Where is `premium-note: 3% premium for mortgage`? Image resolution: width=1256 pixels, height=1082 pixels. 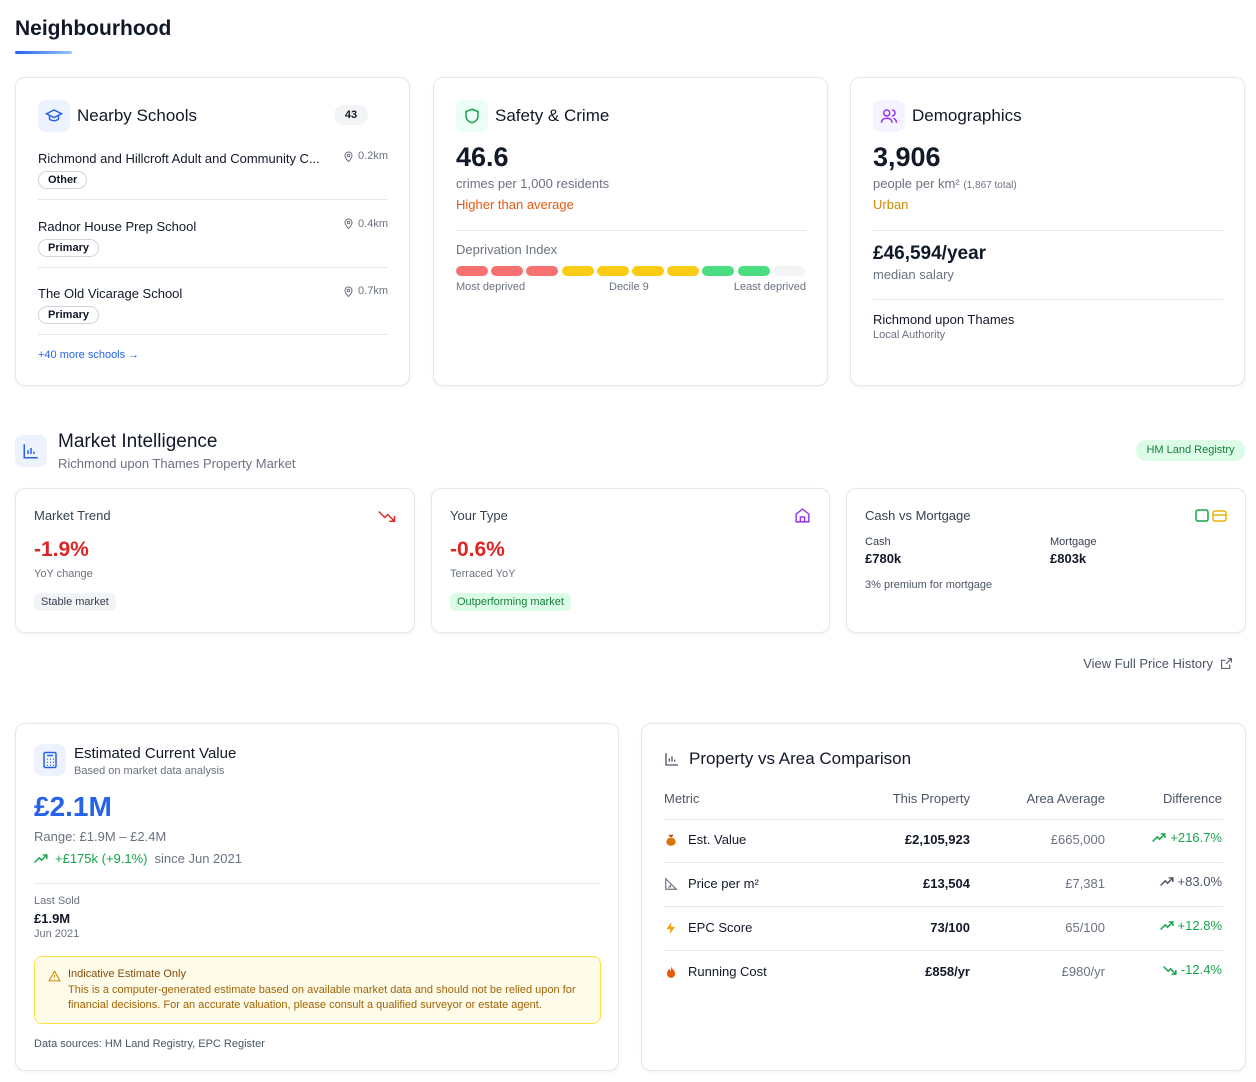 premium-note: 3% premium for mortgage is located at coordinates (929, 585).